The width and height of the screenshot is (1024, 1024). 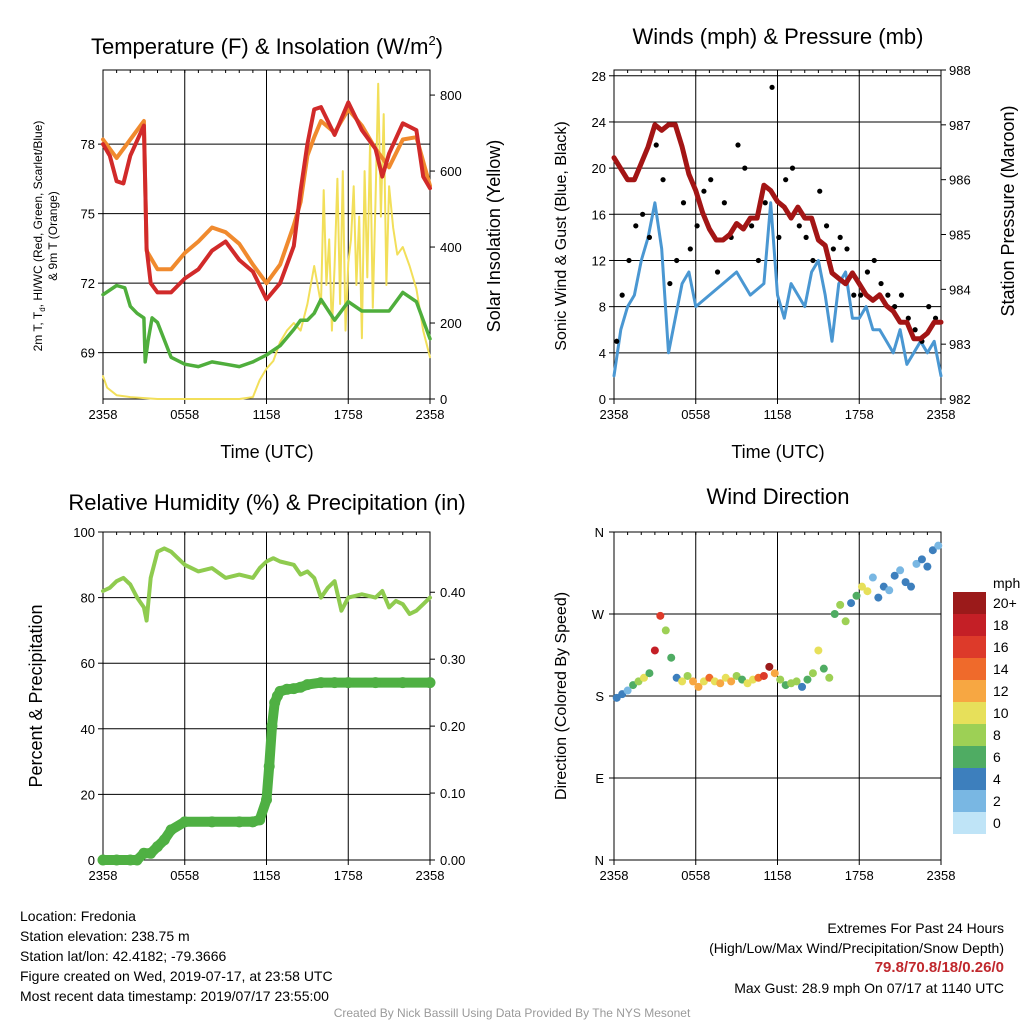 What do you see at coordinates (960, 289) in the screenshot?
I see `winds-ytick-label-right: 984` at bounding box center [960, 289].